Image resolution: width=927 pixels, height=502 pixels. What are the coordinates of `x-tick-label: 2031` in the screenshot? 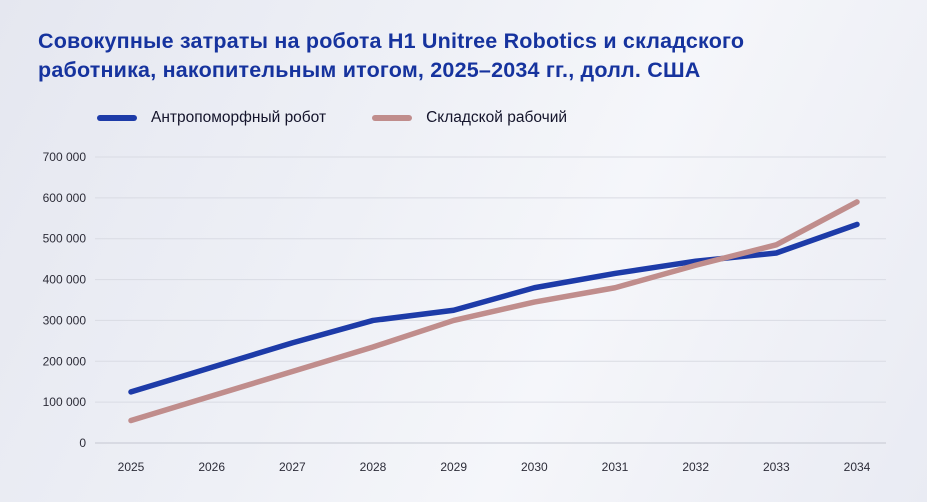 It's located at (615, 467).